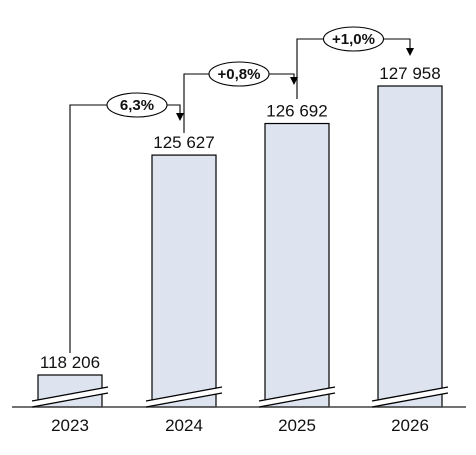  I want to click on axis-breaks-layer, so click(240, 397).